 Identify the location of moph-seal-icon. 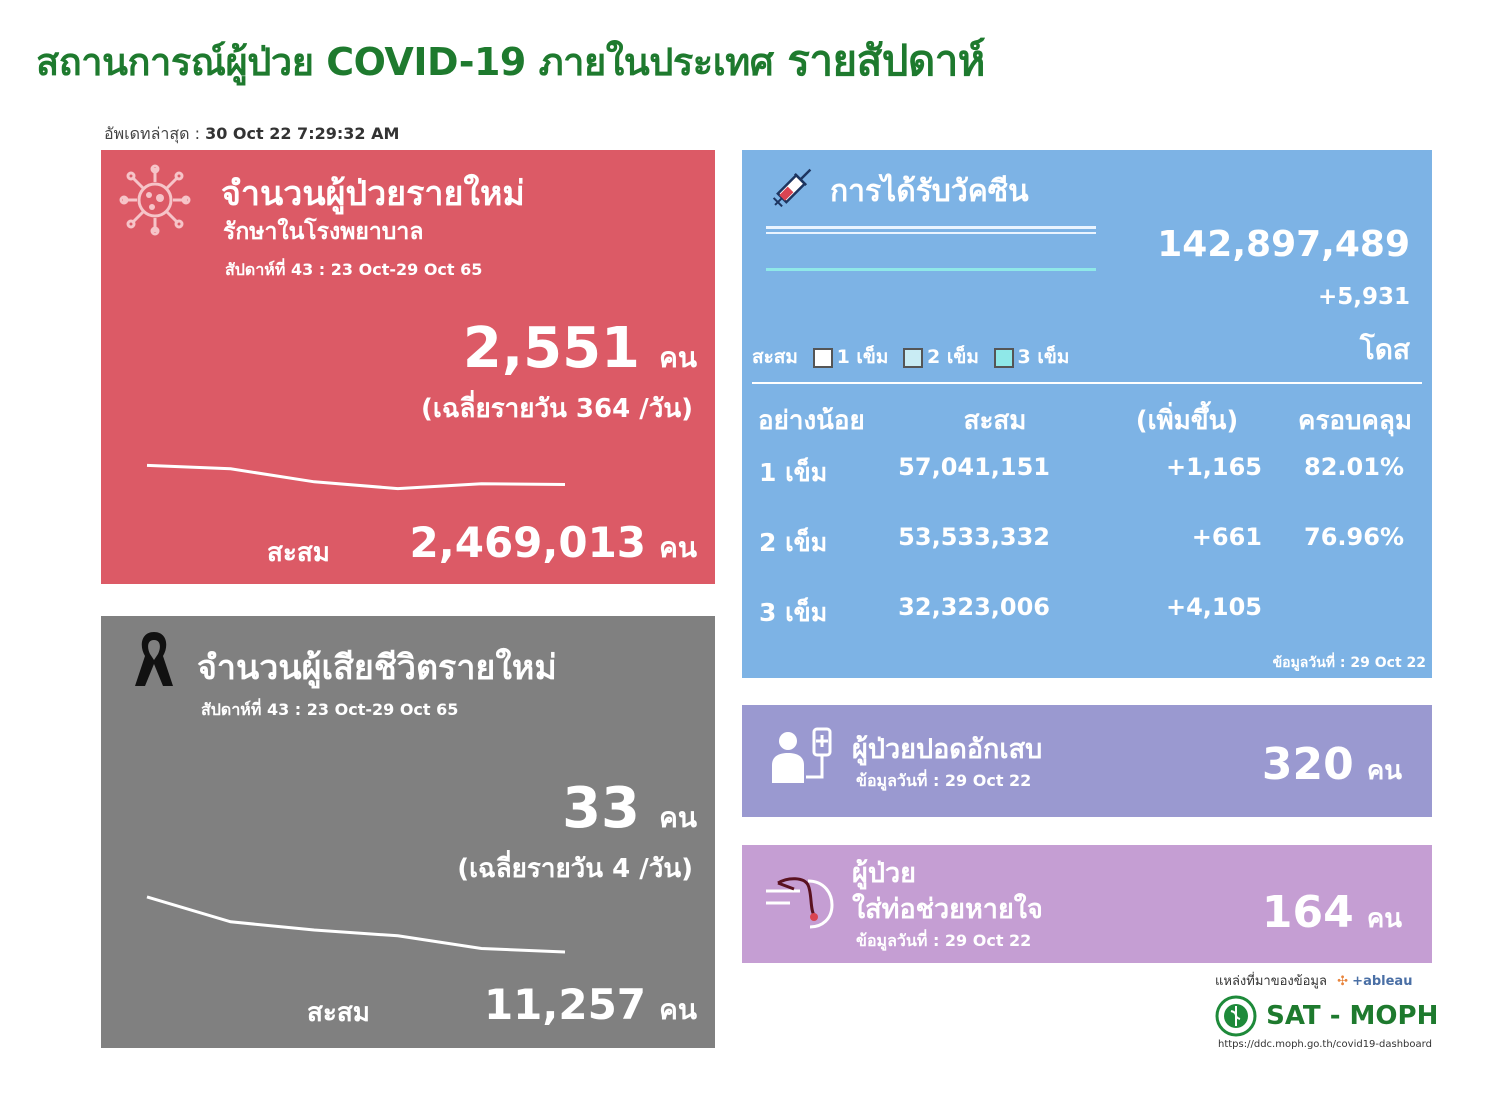
(1236, 1016).